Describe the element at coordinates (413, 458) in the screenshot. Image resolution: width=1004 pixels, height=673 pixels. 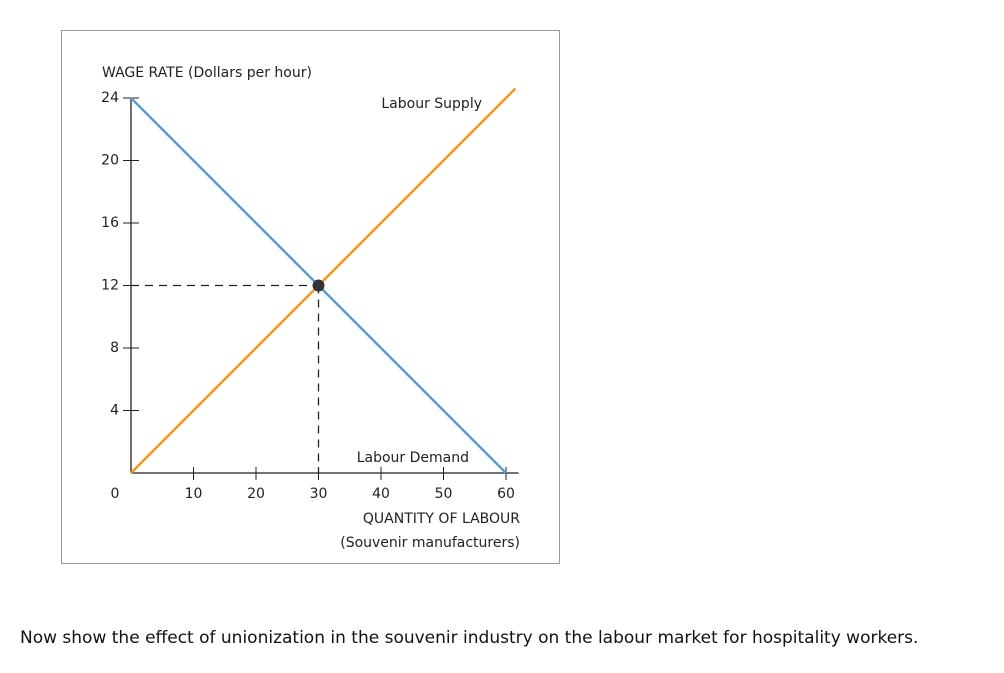
I see `series-label: Labour Demand` at that location.